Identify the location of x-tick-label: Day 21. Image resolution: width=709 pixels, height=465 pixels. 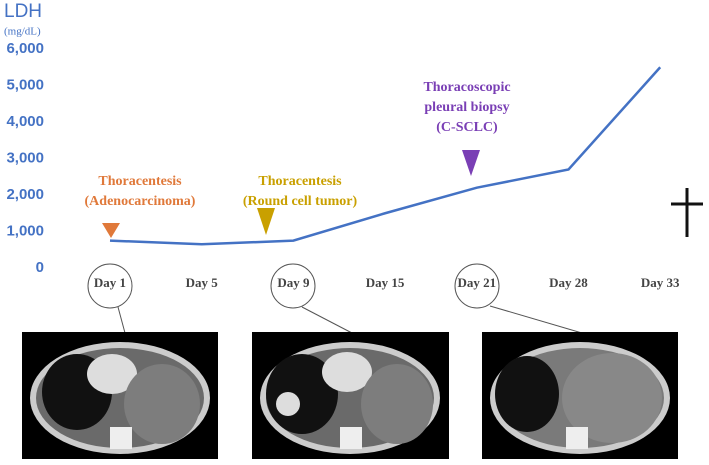
(476, 282).